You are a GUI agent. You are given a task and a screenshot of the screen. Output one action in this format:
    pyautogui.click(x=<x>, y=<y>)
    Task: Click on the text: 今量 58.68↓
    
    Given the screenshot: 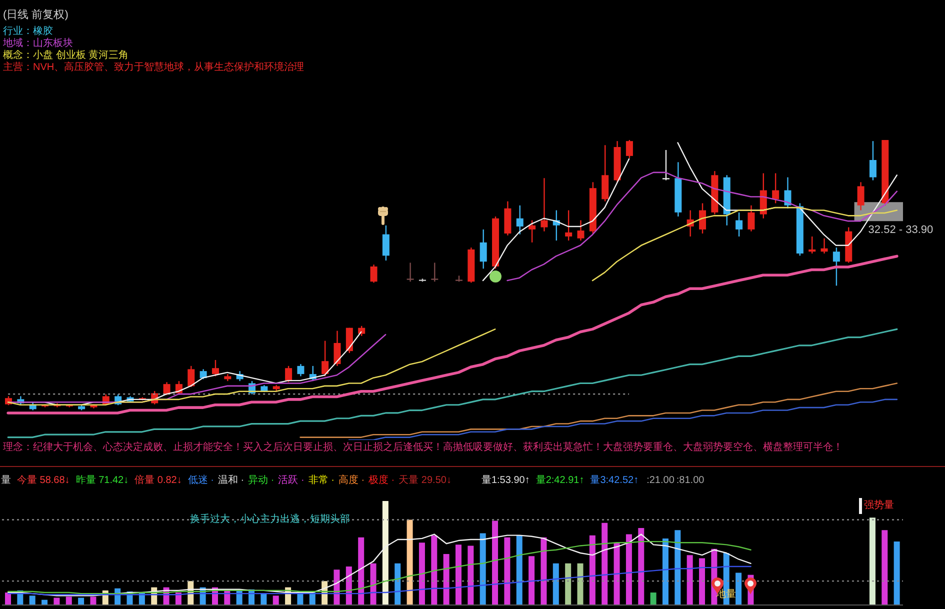 What is the action you would take?
    pyautogui.click(x=43, y=481)
    